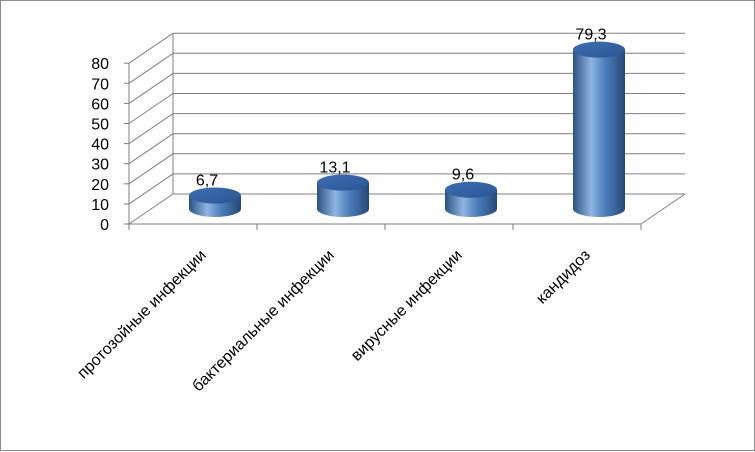 This screenshot has height=452, width=755. Describe the element at coordinates (100, 104) in the screenshot. I see `y-tick-label: 60` at that location.